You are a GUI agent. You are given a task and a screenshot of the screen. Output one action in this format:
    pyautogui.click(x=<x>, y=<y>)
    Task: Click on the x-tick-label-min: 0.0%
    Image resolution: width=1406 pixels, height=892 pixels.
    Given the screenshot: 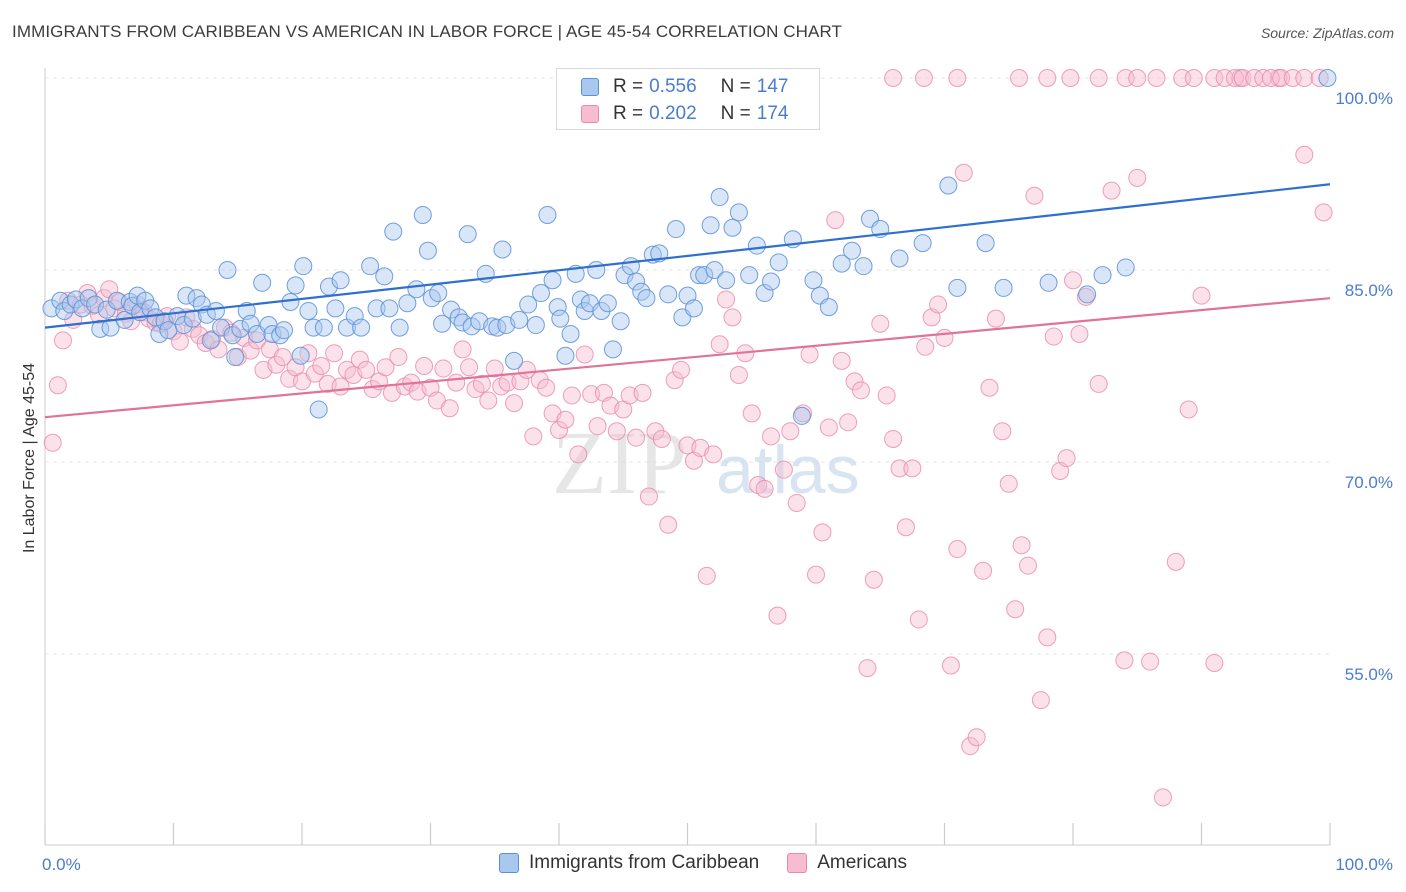 What is the action you would take?
    pyautogui.click(x=61, y=864)
    